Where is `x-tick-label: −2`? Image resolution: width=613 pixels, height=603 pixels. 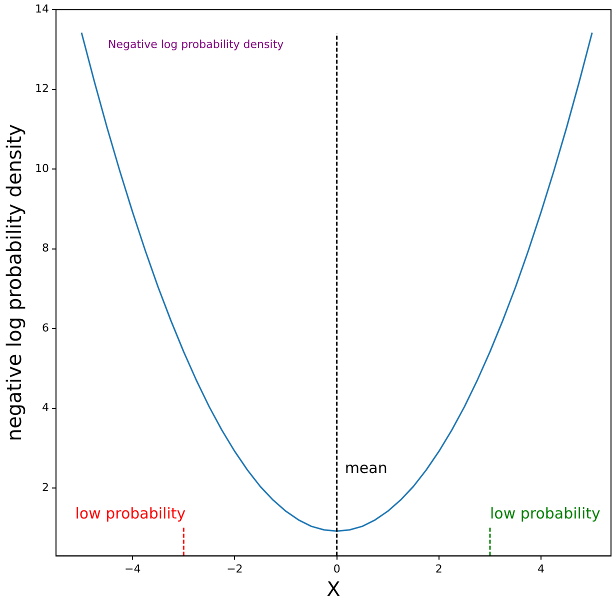 x-tick-label: −2 is located at coordinates (234, 569).